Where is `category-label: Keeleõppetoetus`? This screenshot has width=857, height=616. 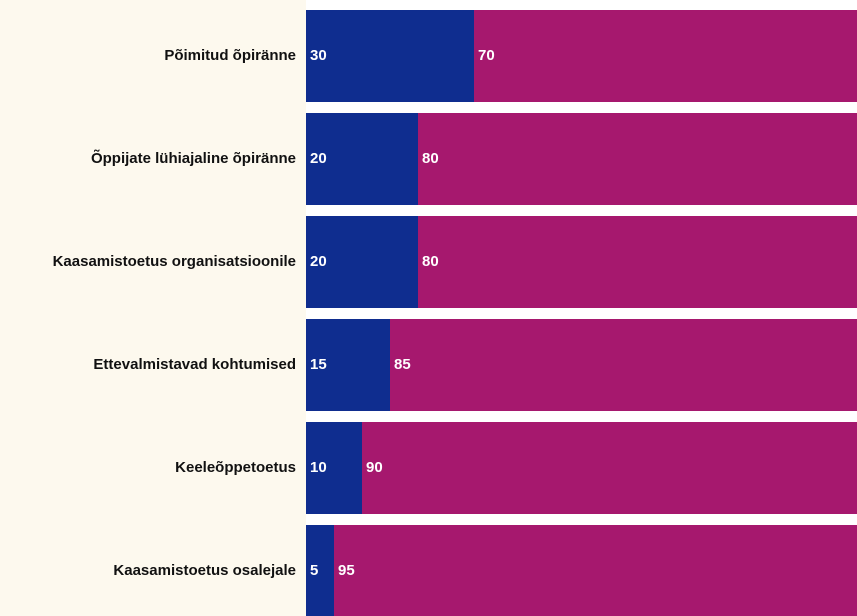
category-label: Keeleõppetoetus is located at coordinates (235, 467).